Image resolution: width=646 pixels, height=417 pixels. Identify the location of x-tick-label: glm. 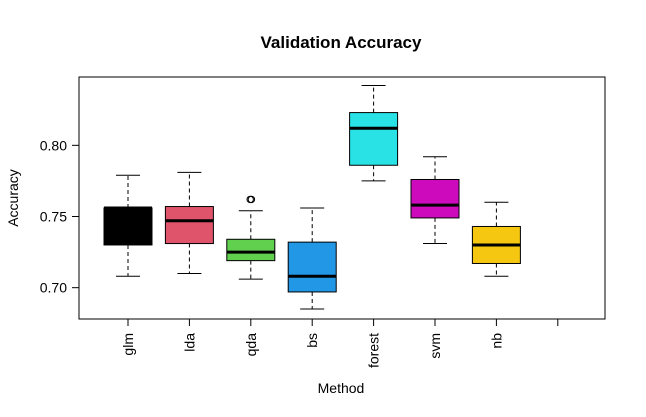
(128, 344).